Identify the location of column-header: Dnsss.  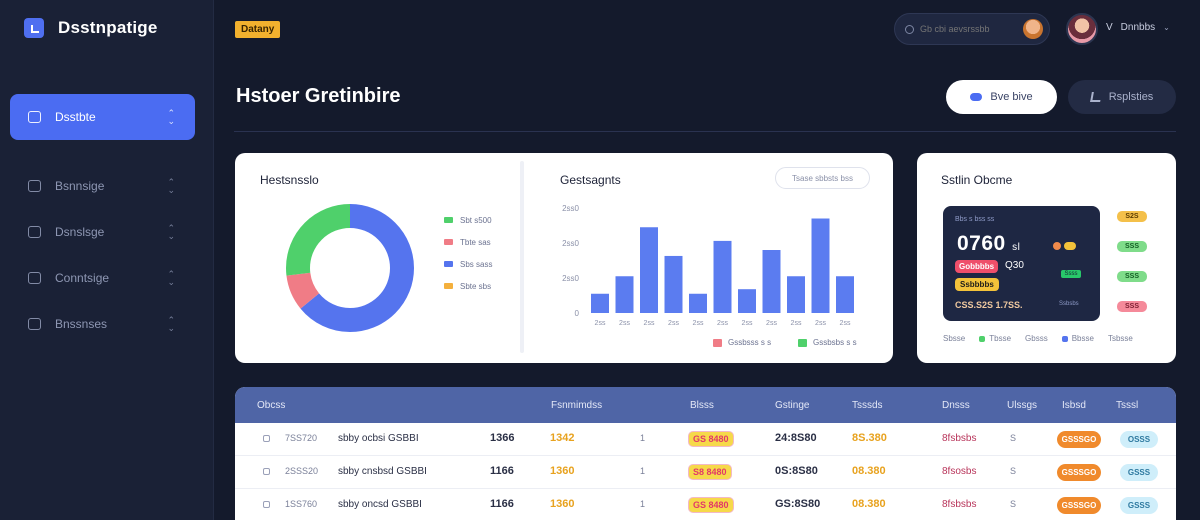
(956, 405).